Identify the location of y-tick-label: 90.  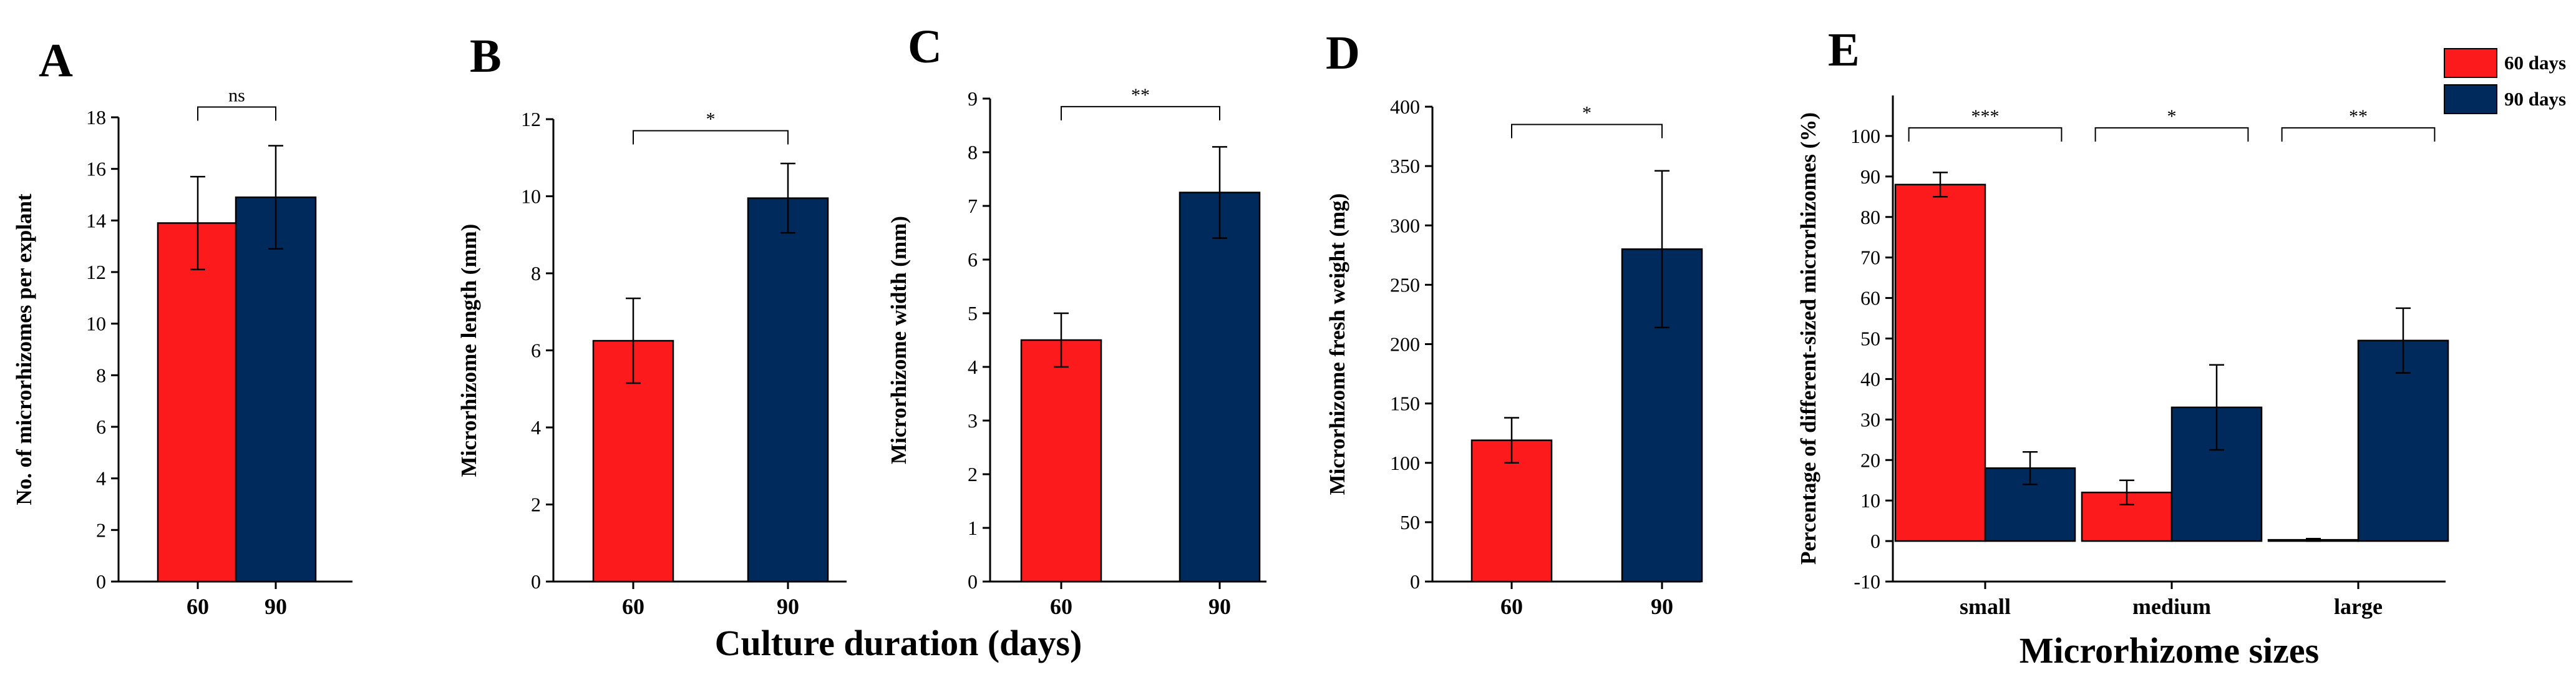
(1870, 177).